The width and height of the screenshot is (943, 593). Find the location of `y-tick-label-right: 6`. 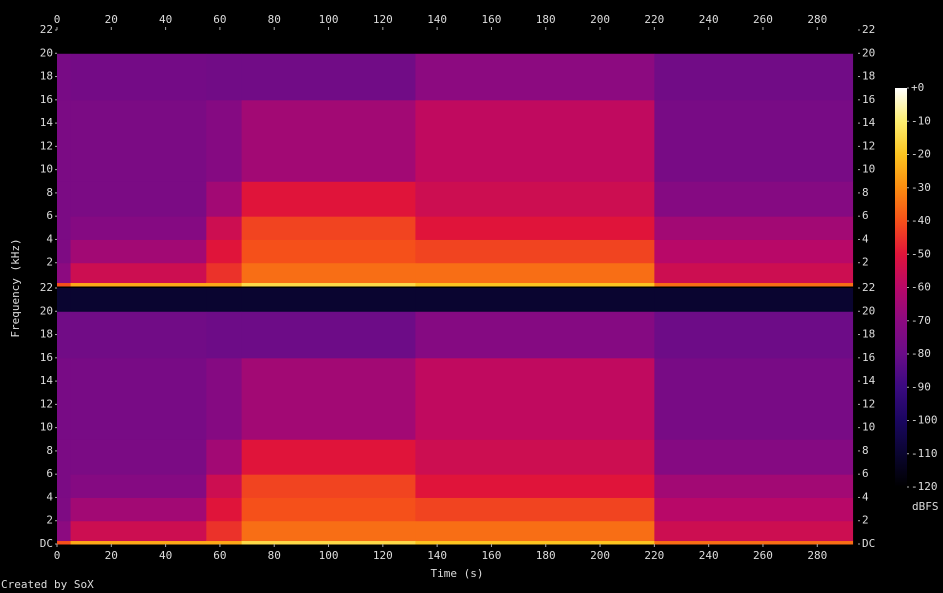

y-tick-label-right: 6 is located at coordinates (865, 473).